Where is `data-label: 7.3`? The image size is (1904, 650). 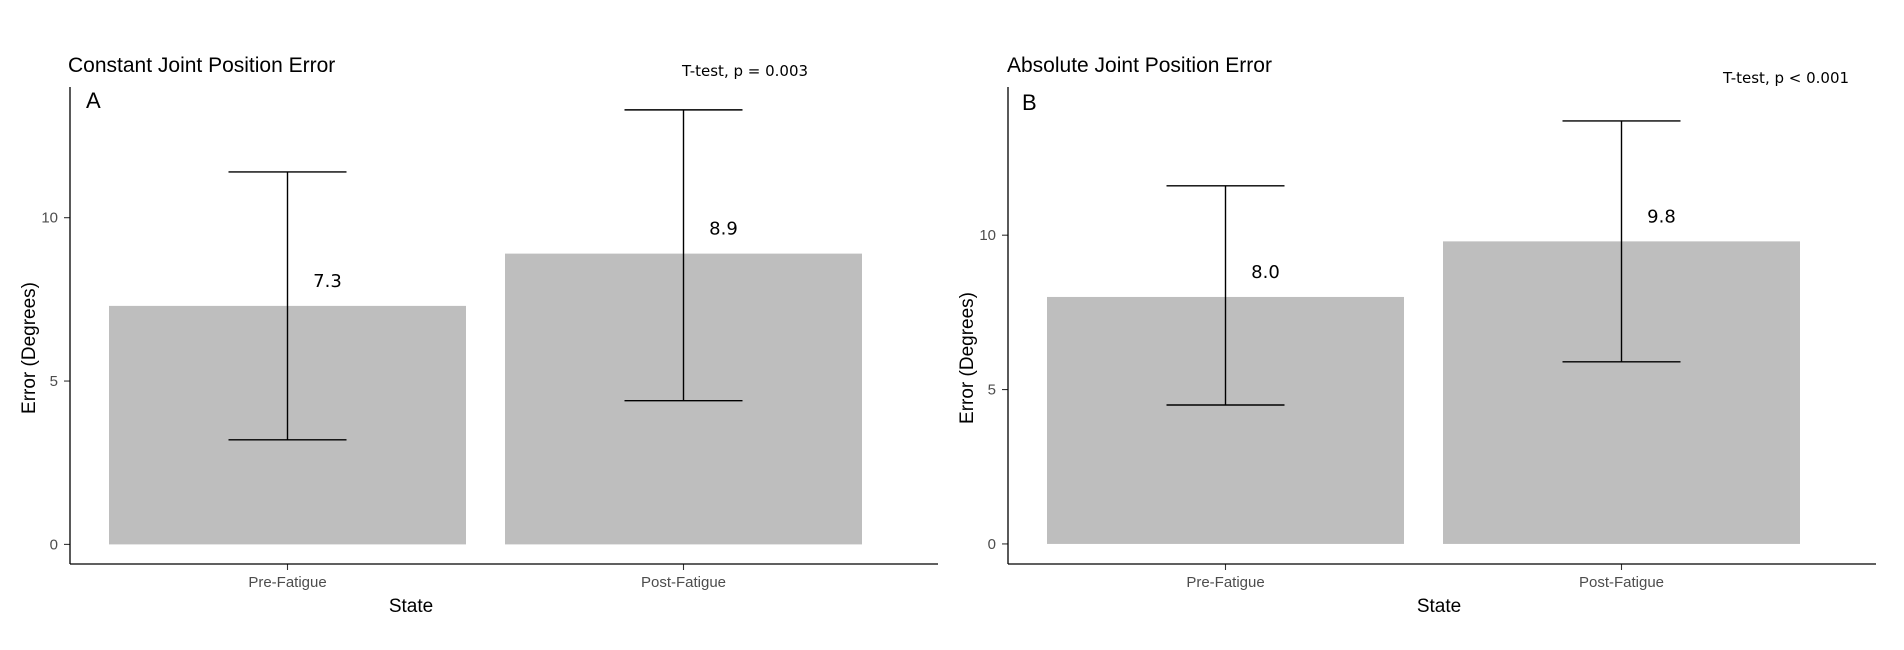
data-label: 7.3 is located at coordinates (327, 281).